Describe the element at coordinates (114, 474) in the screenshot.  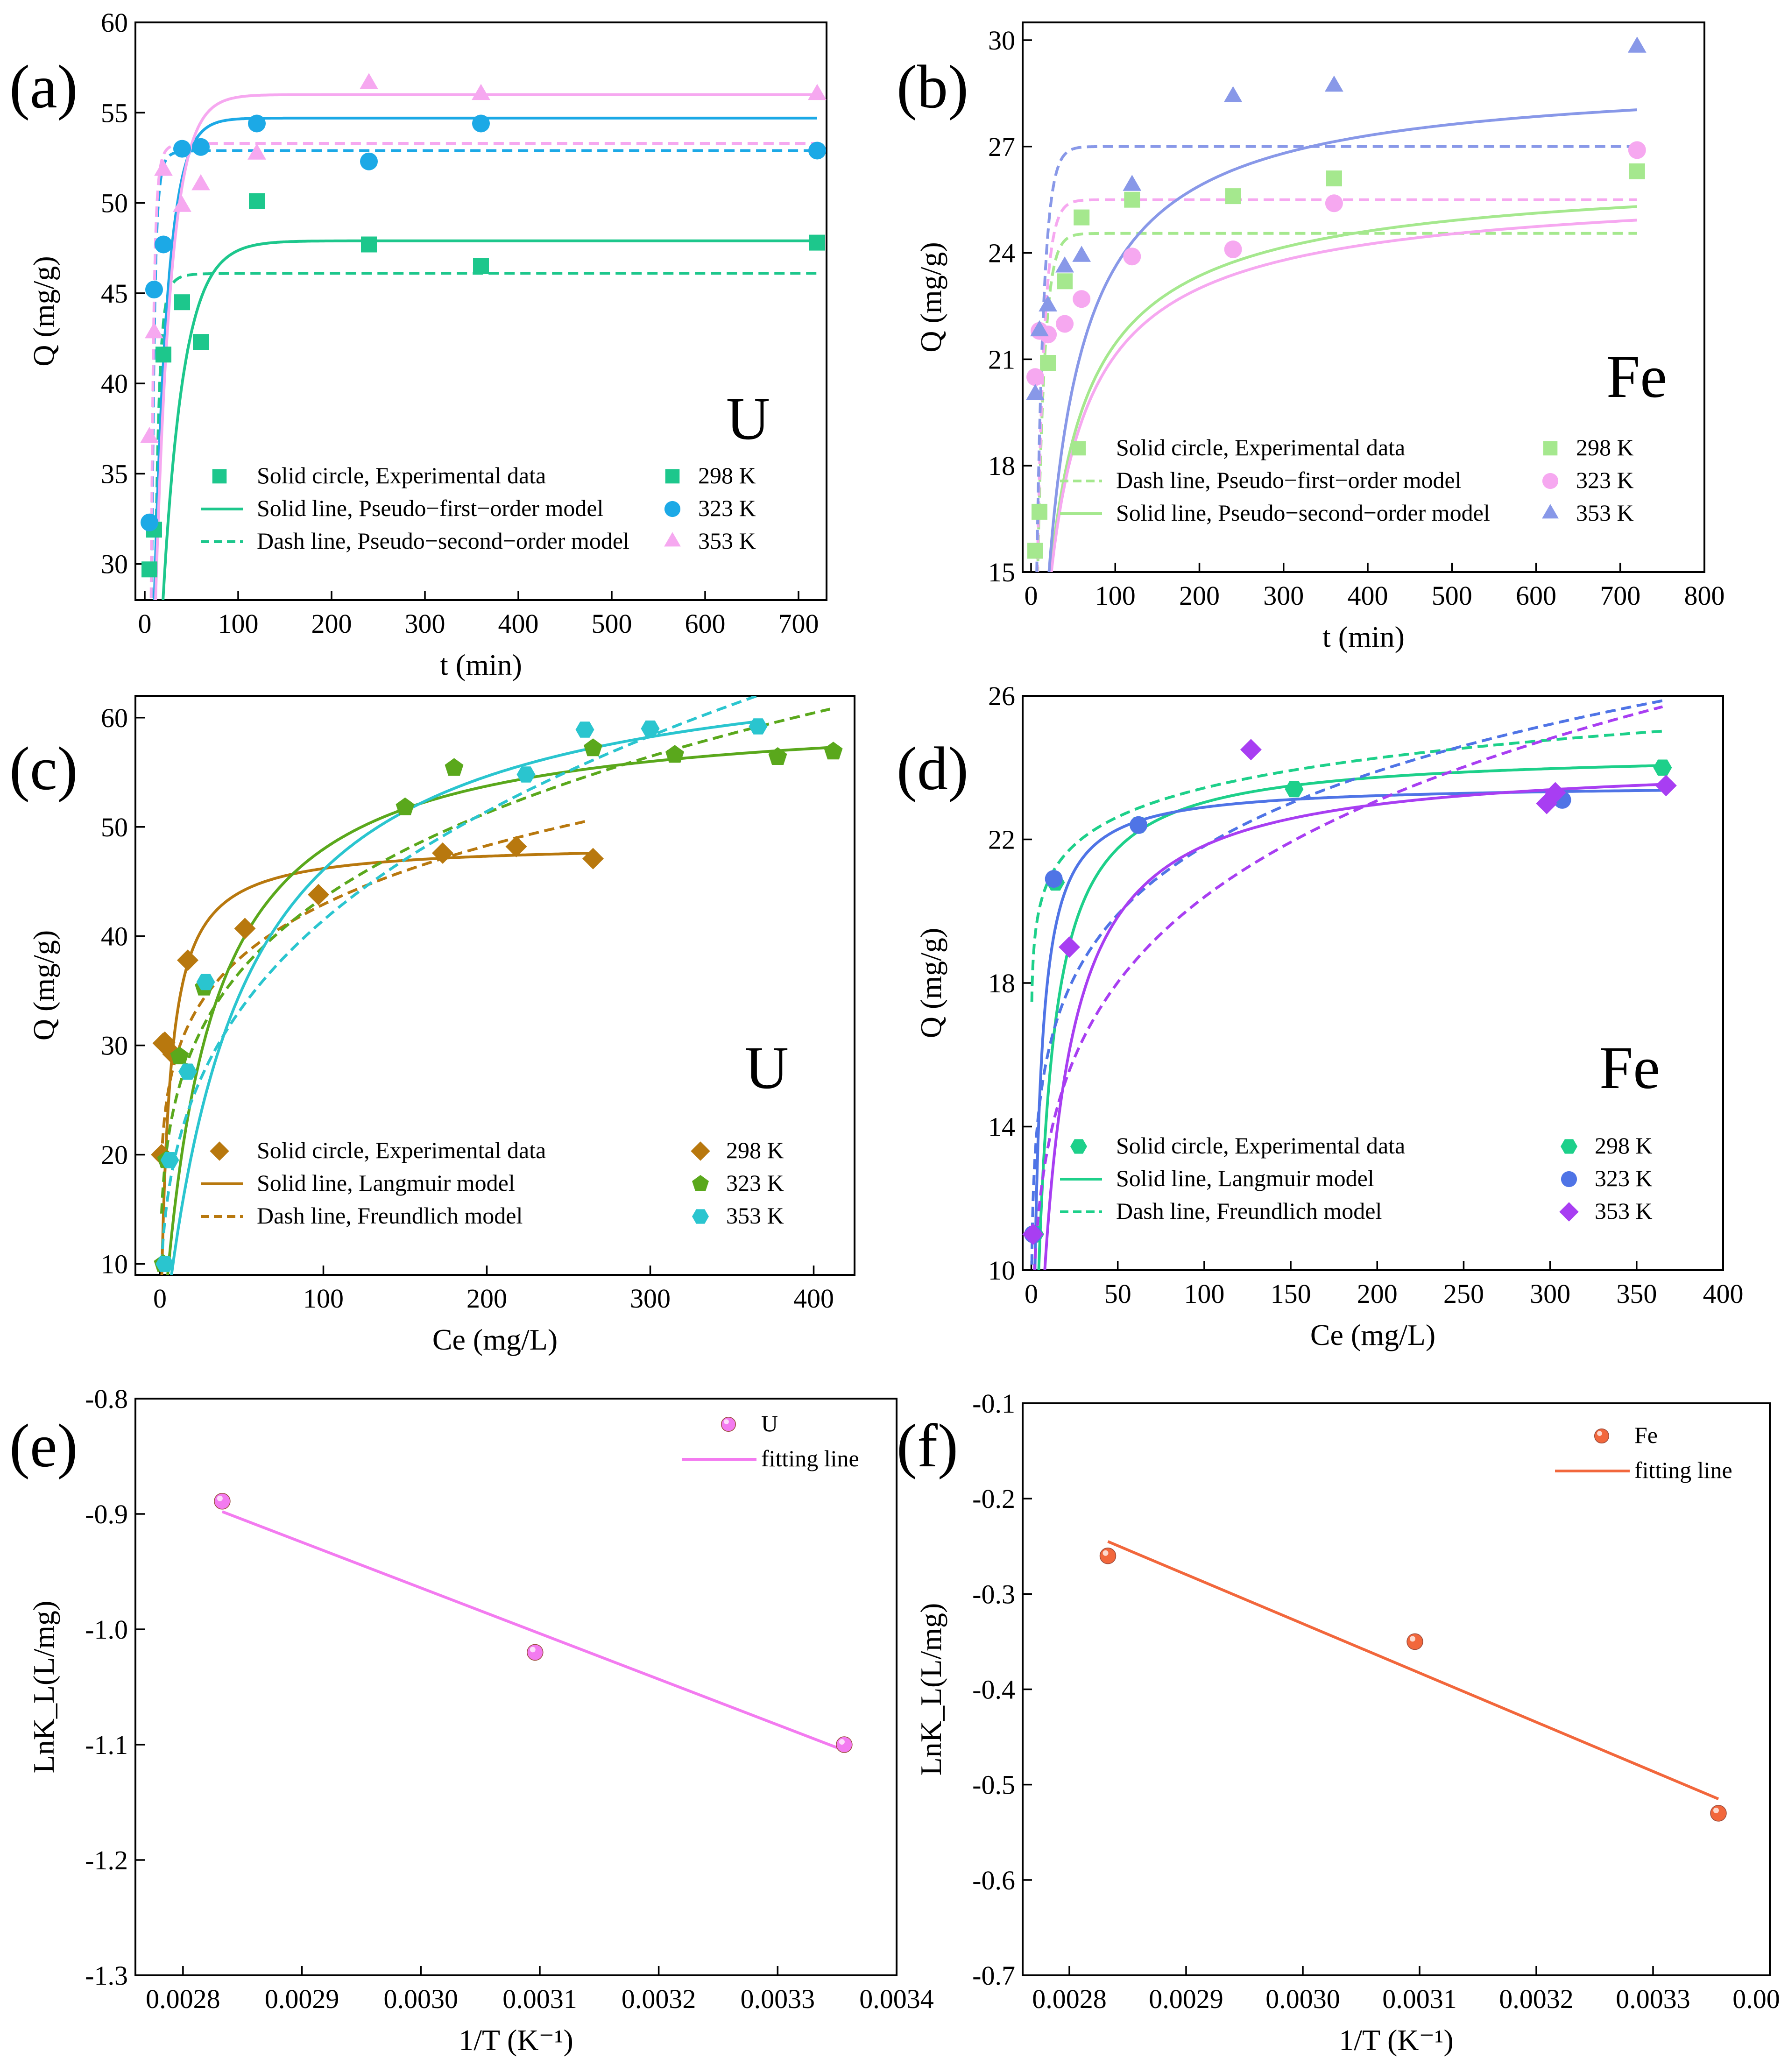
I see `y-tick-label-a: 35` at that location.